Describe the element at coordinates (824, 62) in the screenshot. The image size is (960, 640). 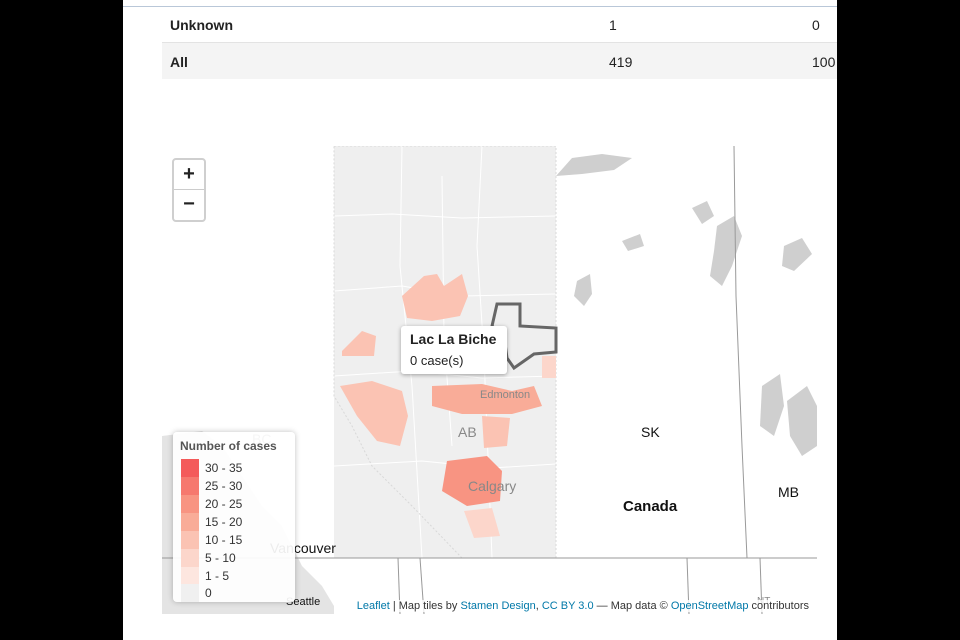
I see `row-percent: 100` at that location.